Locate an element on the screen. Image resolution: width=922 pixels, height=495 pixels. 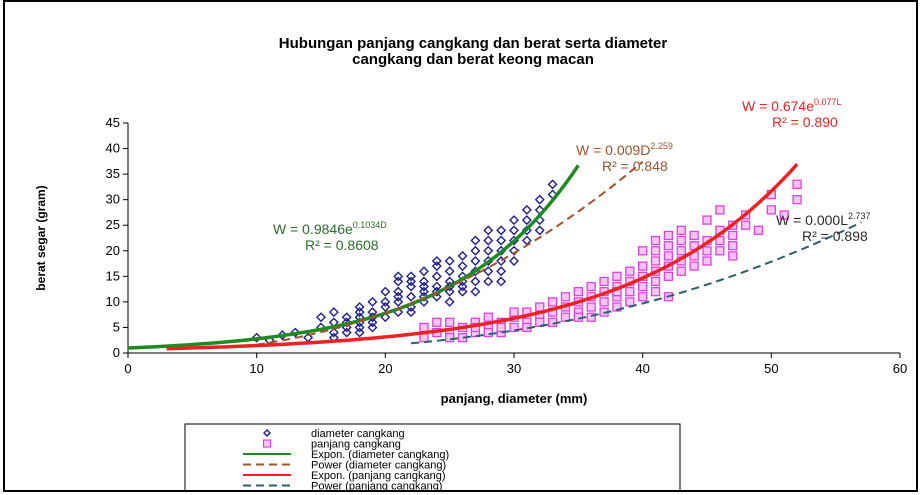
legend-label: panjang cangkang is located at coordinates (356, 445).